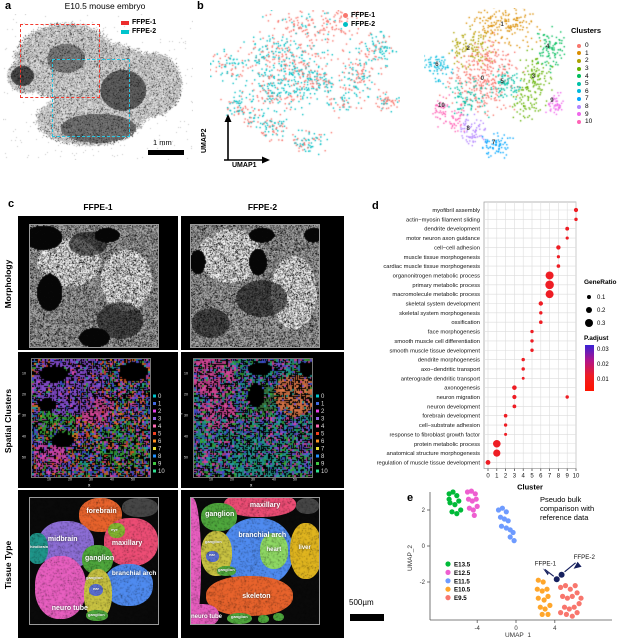 The height and width of the screenshot is (638, 619). What do you see at coordinates (322, 411) in the screenshot?
I see `spatial-legend-item: 2` at bounding box center [322, 411].